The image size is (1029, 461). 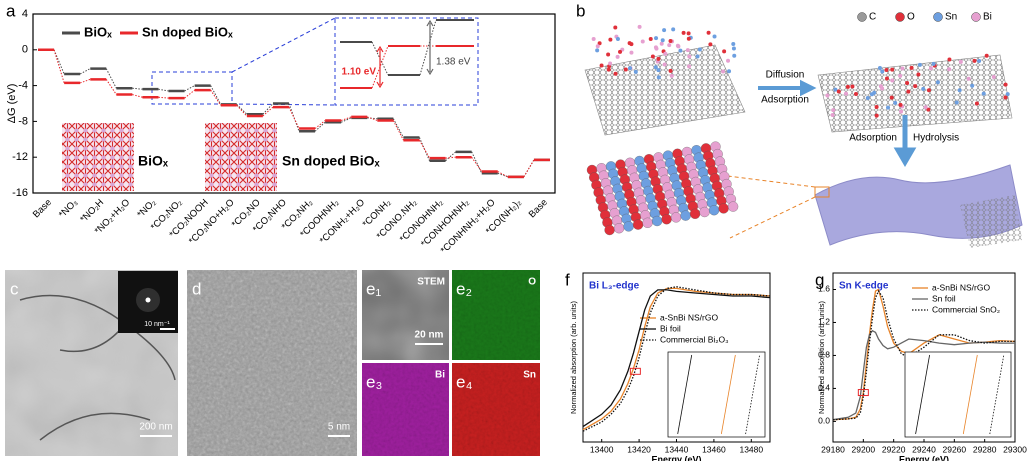 What do you see at coordinates (824, 421) in the screenshot?
I see `y-tick-label: 0.0` at bounding box center [824, 421].